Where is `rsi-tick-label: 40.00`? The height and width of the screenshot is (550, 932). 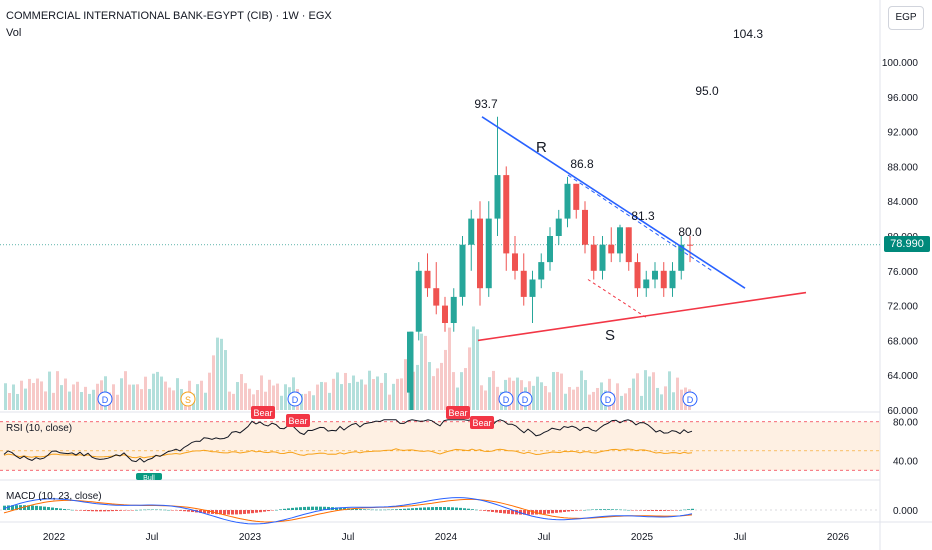
rsi-tick-label: 40.00 is located at coordinates (905, 462).